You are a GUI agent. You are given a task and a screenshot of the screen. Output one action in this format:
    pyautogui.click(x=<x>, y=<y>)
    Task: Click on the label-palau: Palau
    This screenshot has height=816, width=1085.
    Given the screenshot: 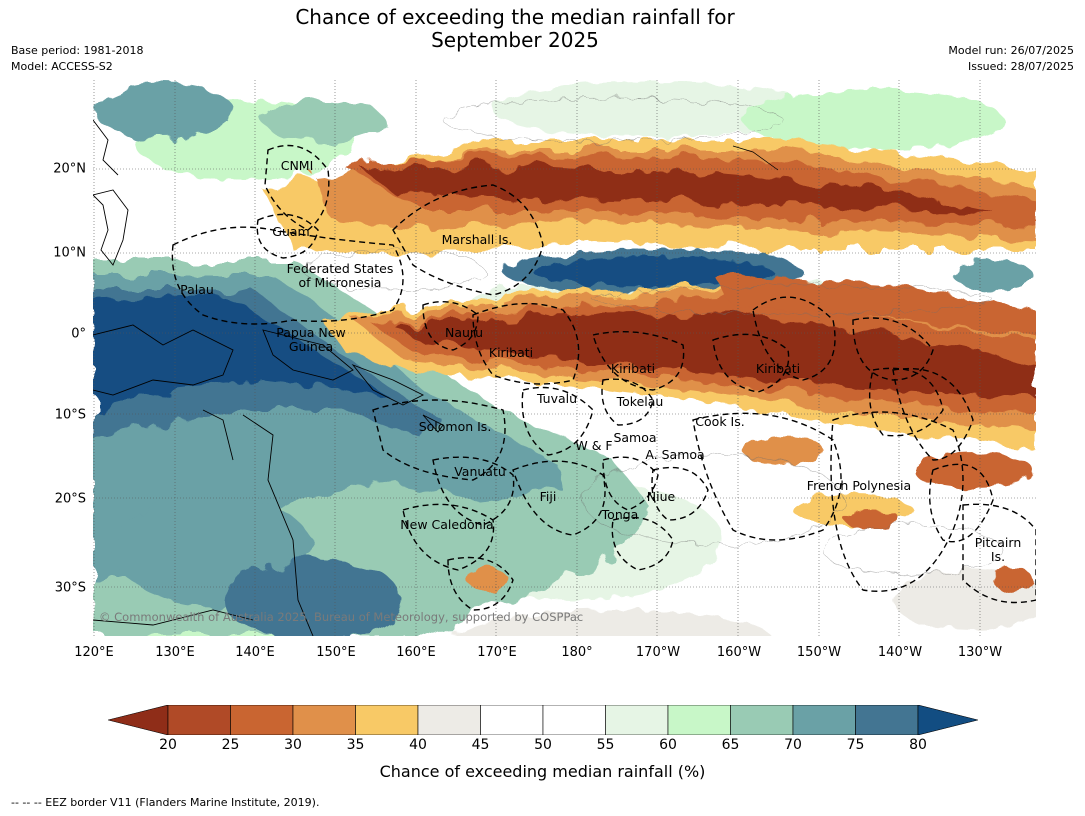 What is the action you would take?
    pyautogui.click(x=197, y=289)
    